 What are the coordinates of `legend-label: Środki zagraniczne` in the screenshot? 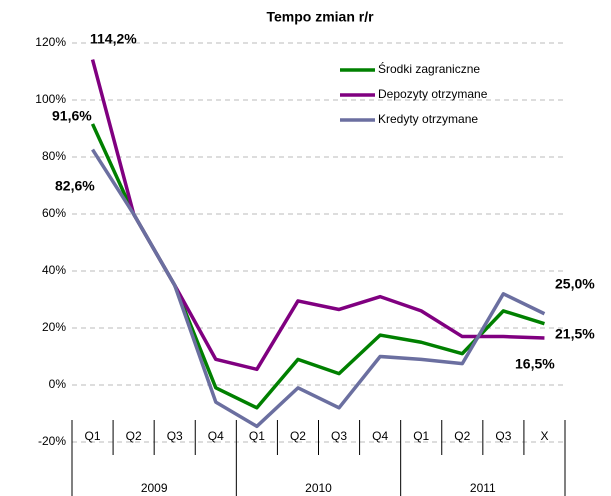 It's located at (429, 68).